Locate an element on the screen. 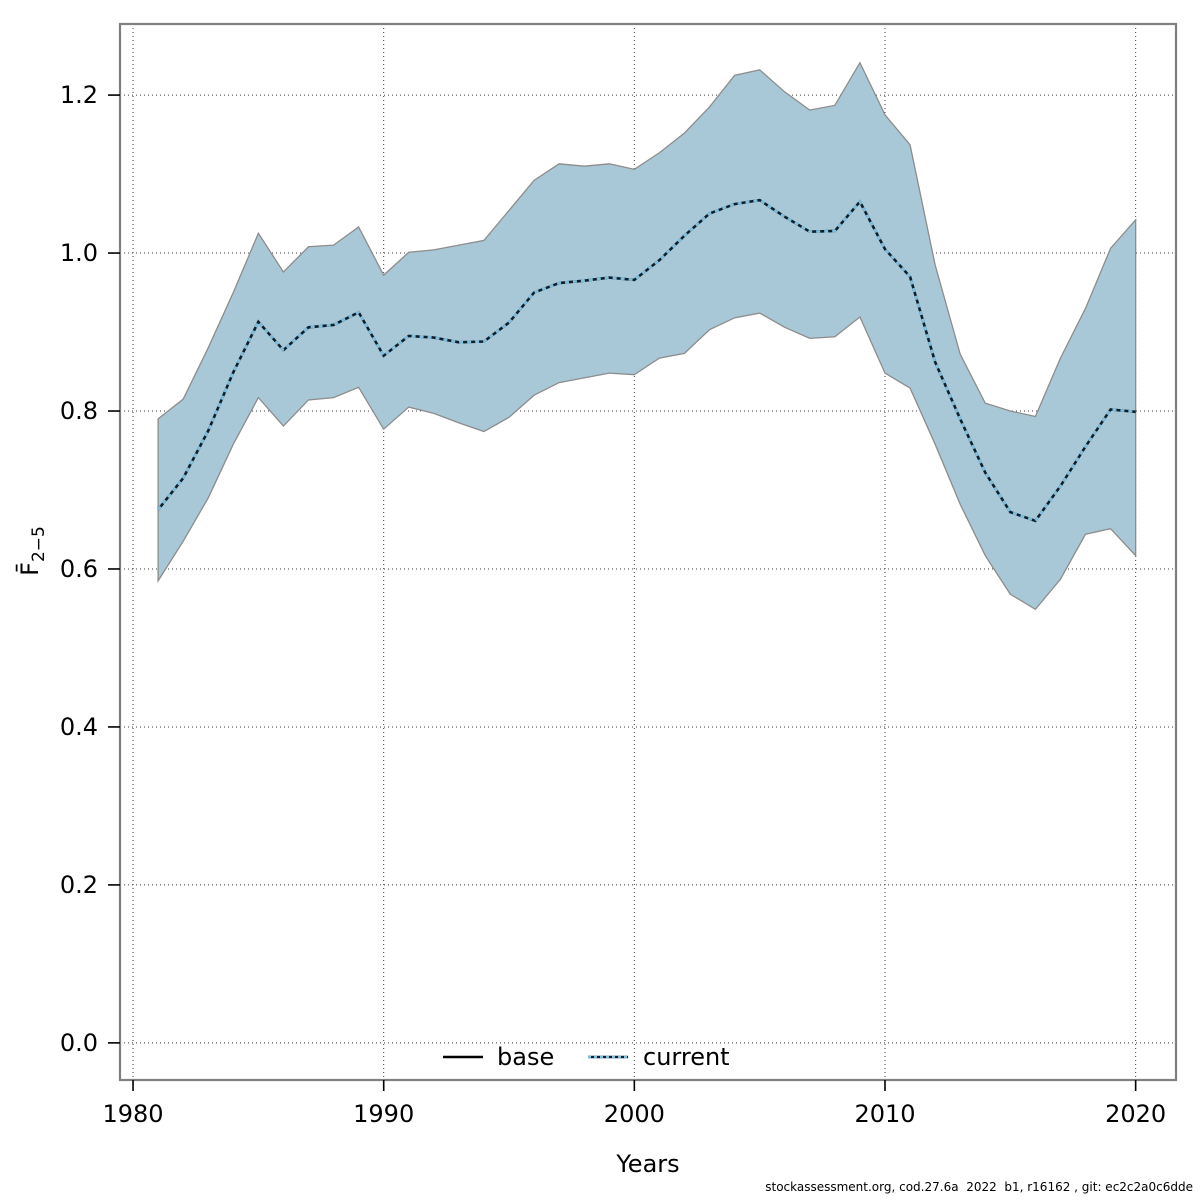 This screenshot has height=1204, width=1200. y-tick-label: 0.0 is located at coordinates (79, 1043).